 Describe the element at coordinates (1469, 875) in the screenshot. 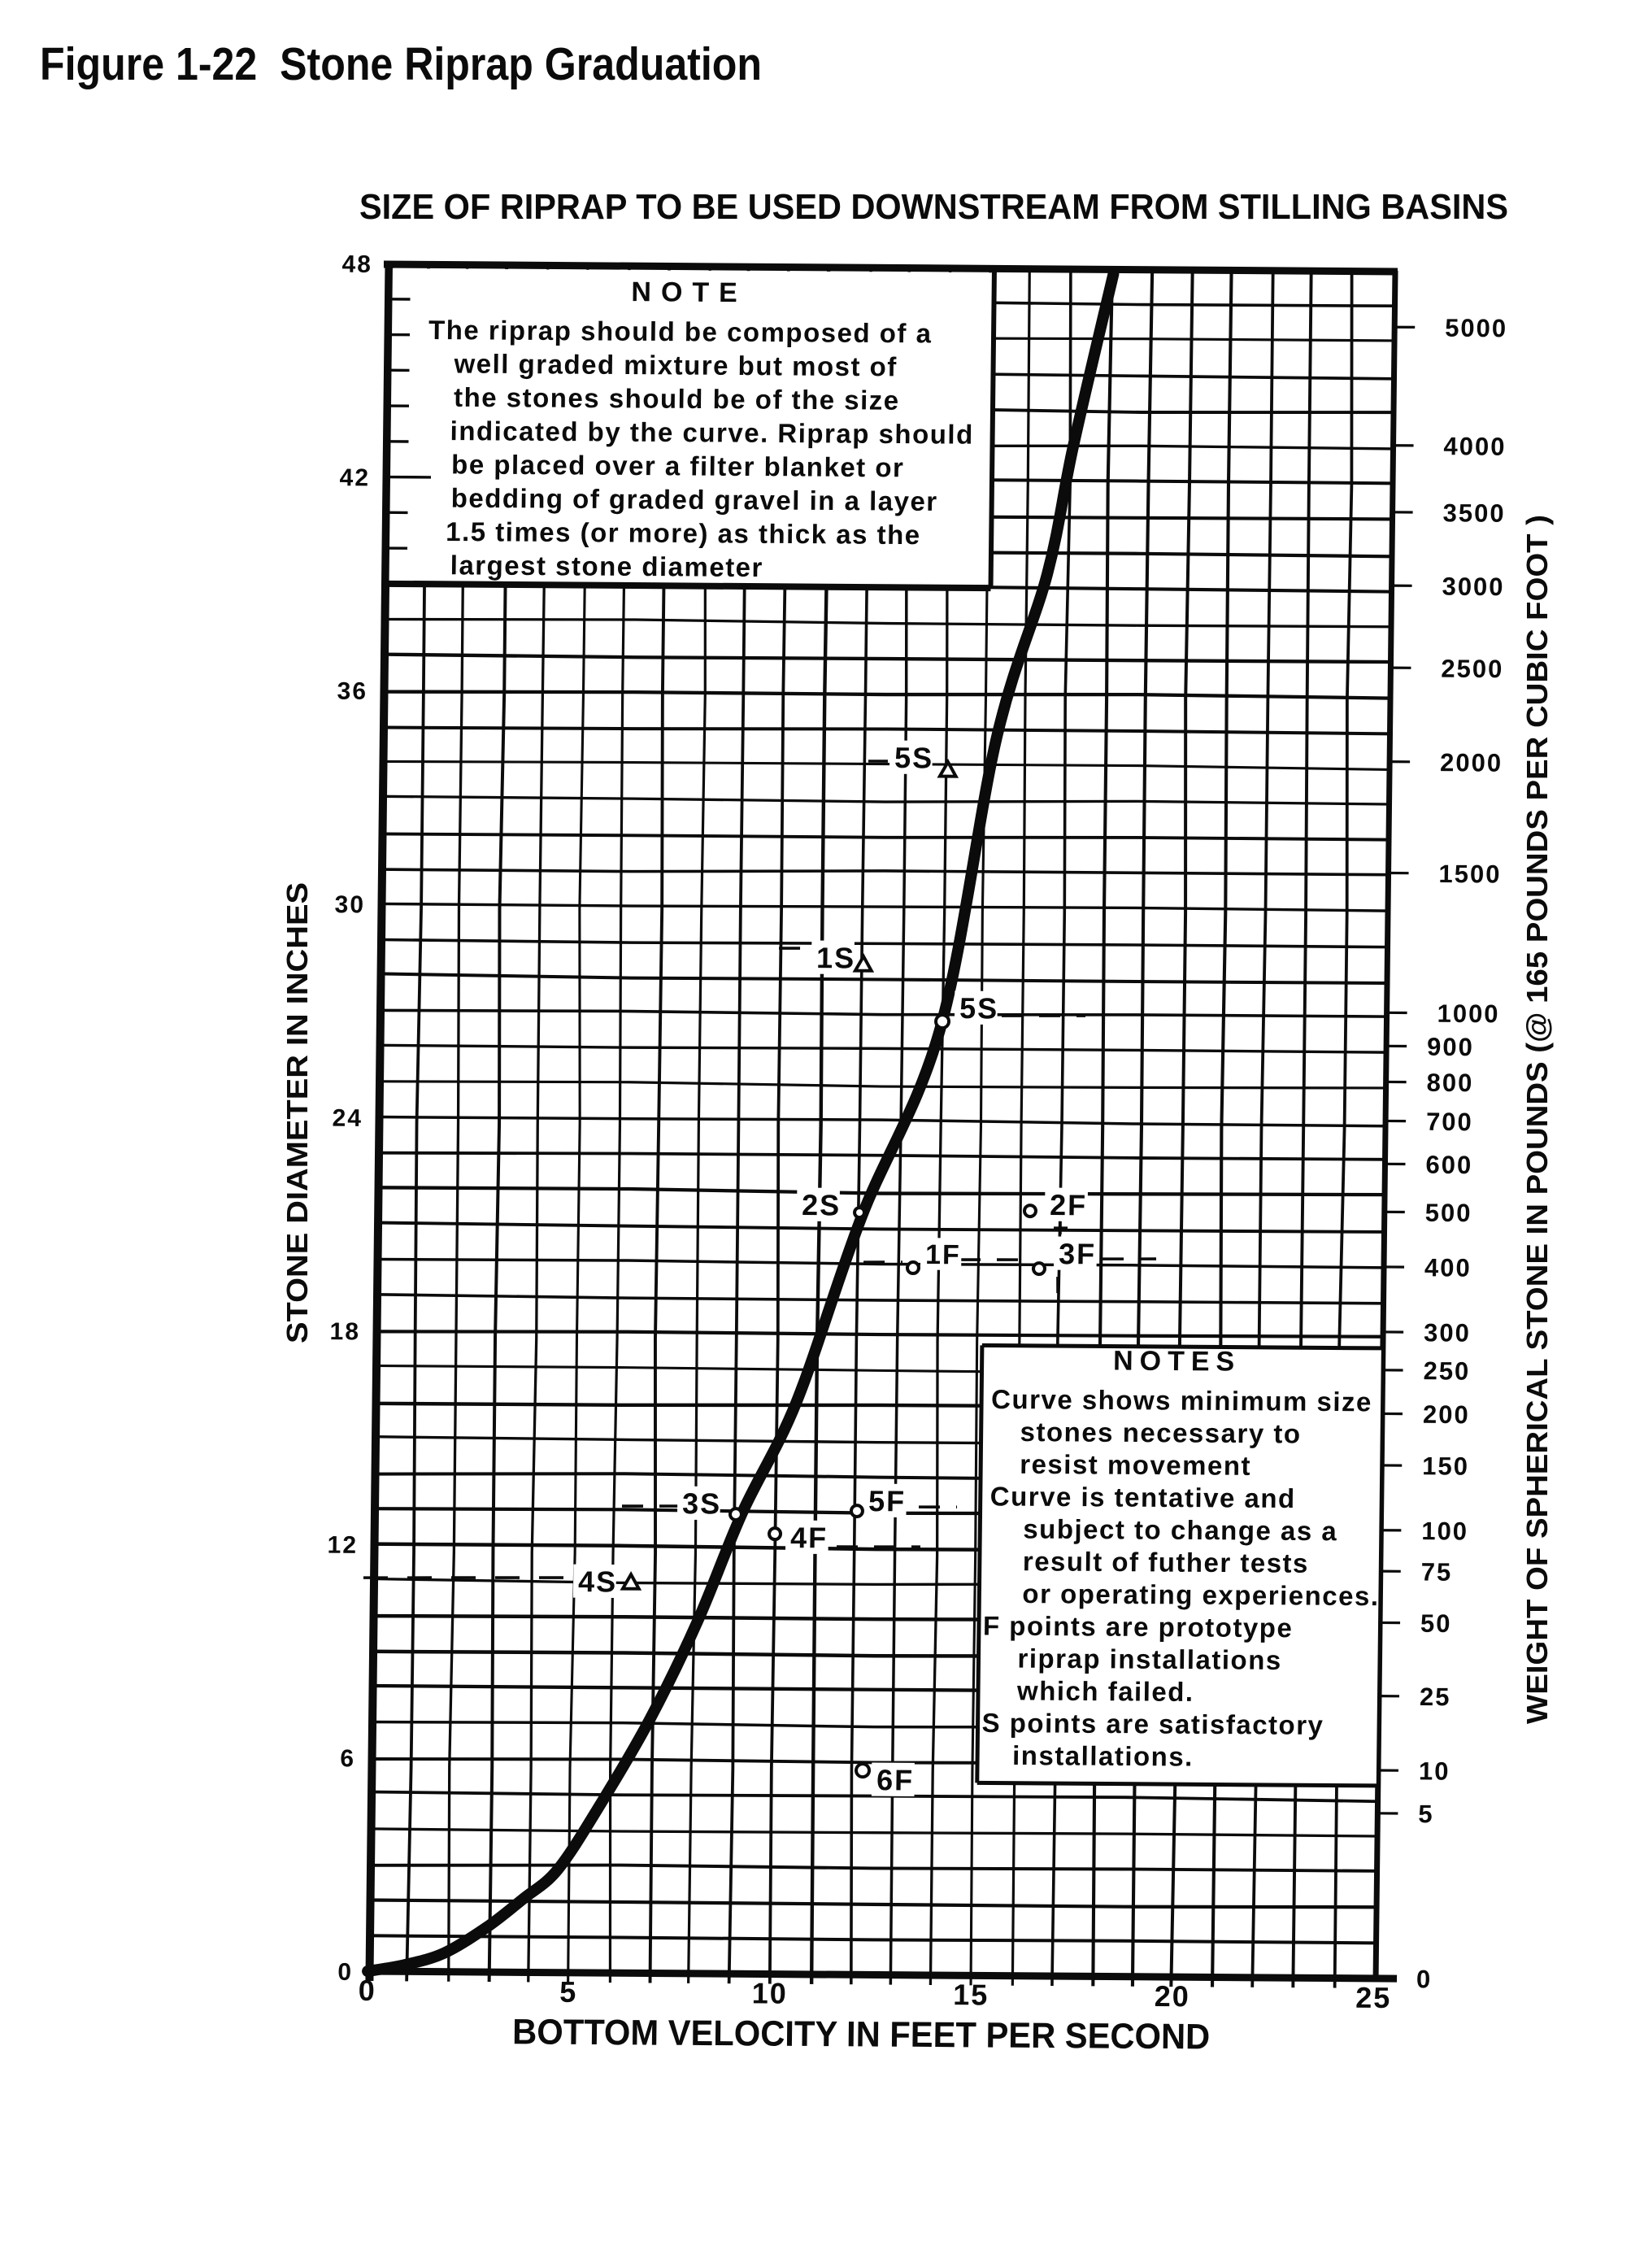

I see `svg-text: 1500` at that location.